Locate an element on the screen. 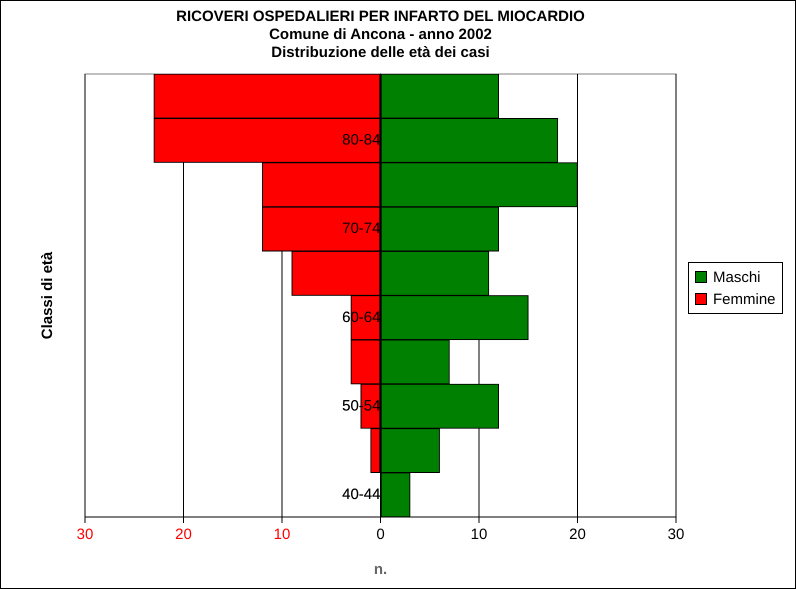 This screenshot has width=796, height=589. text: RICOVERI OSPEDALIERI PER INFARTO DEL MIOCARDIO is located at coordinates (380, 17).